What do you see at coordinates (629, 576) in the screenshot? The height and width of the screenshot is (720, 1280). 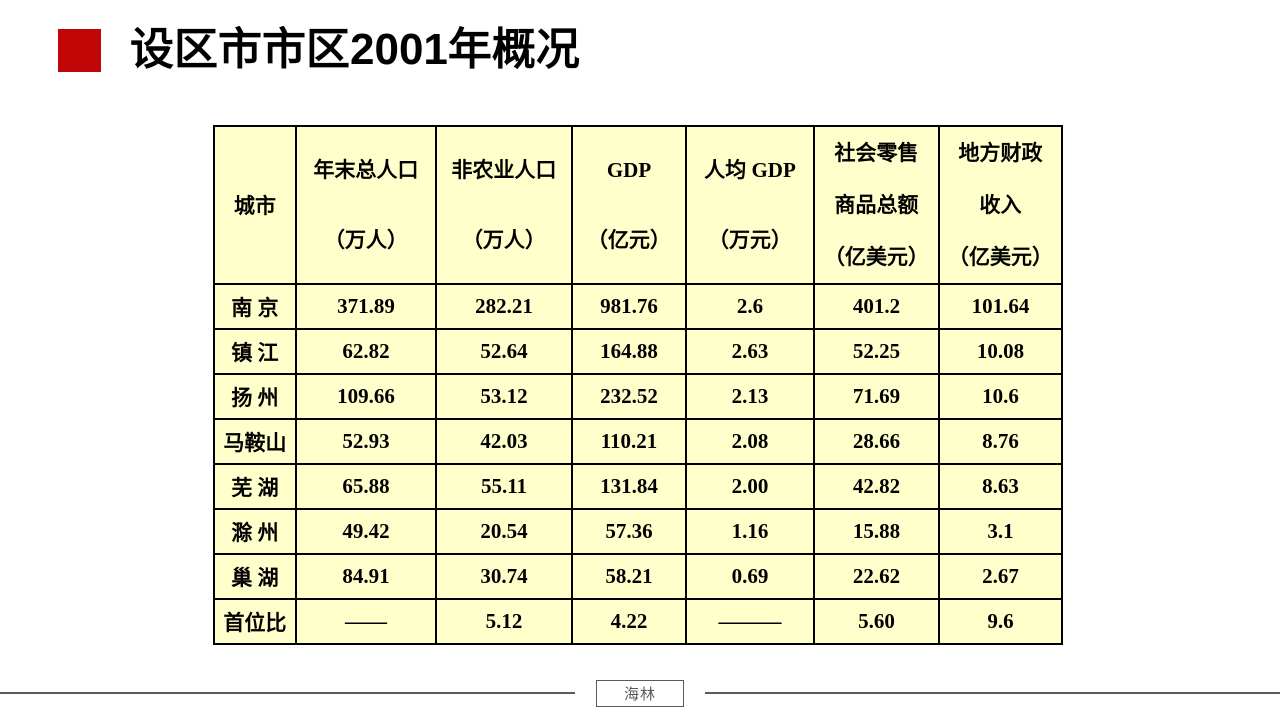 I see `table-value-cell: 58.21` at bounding box center [629, 576].